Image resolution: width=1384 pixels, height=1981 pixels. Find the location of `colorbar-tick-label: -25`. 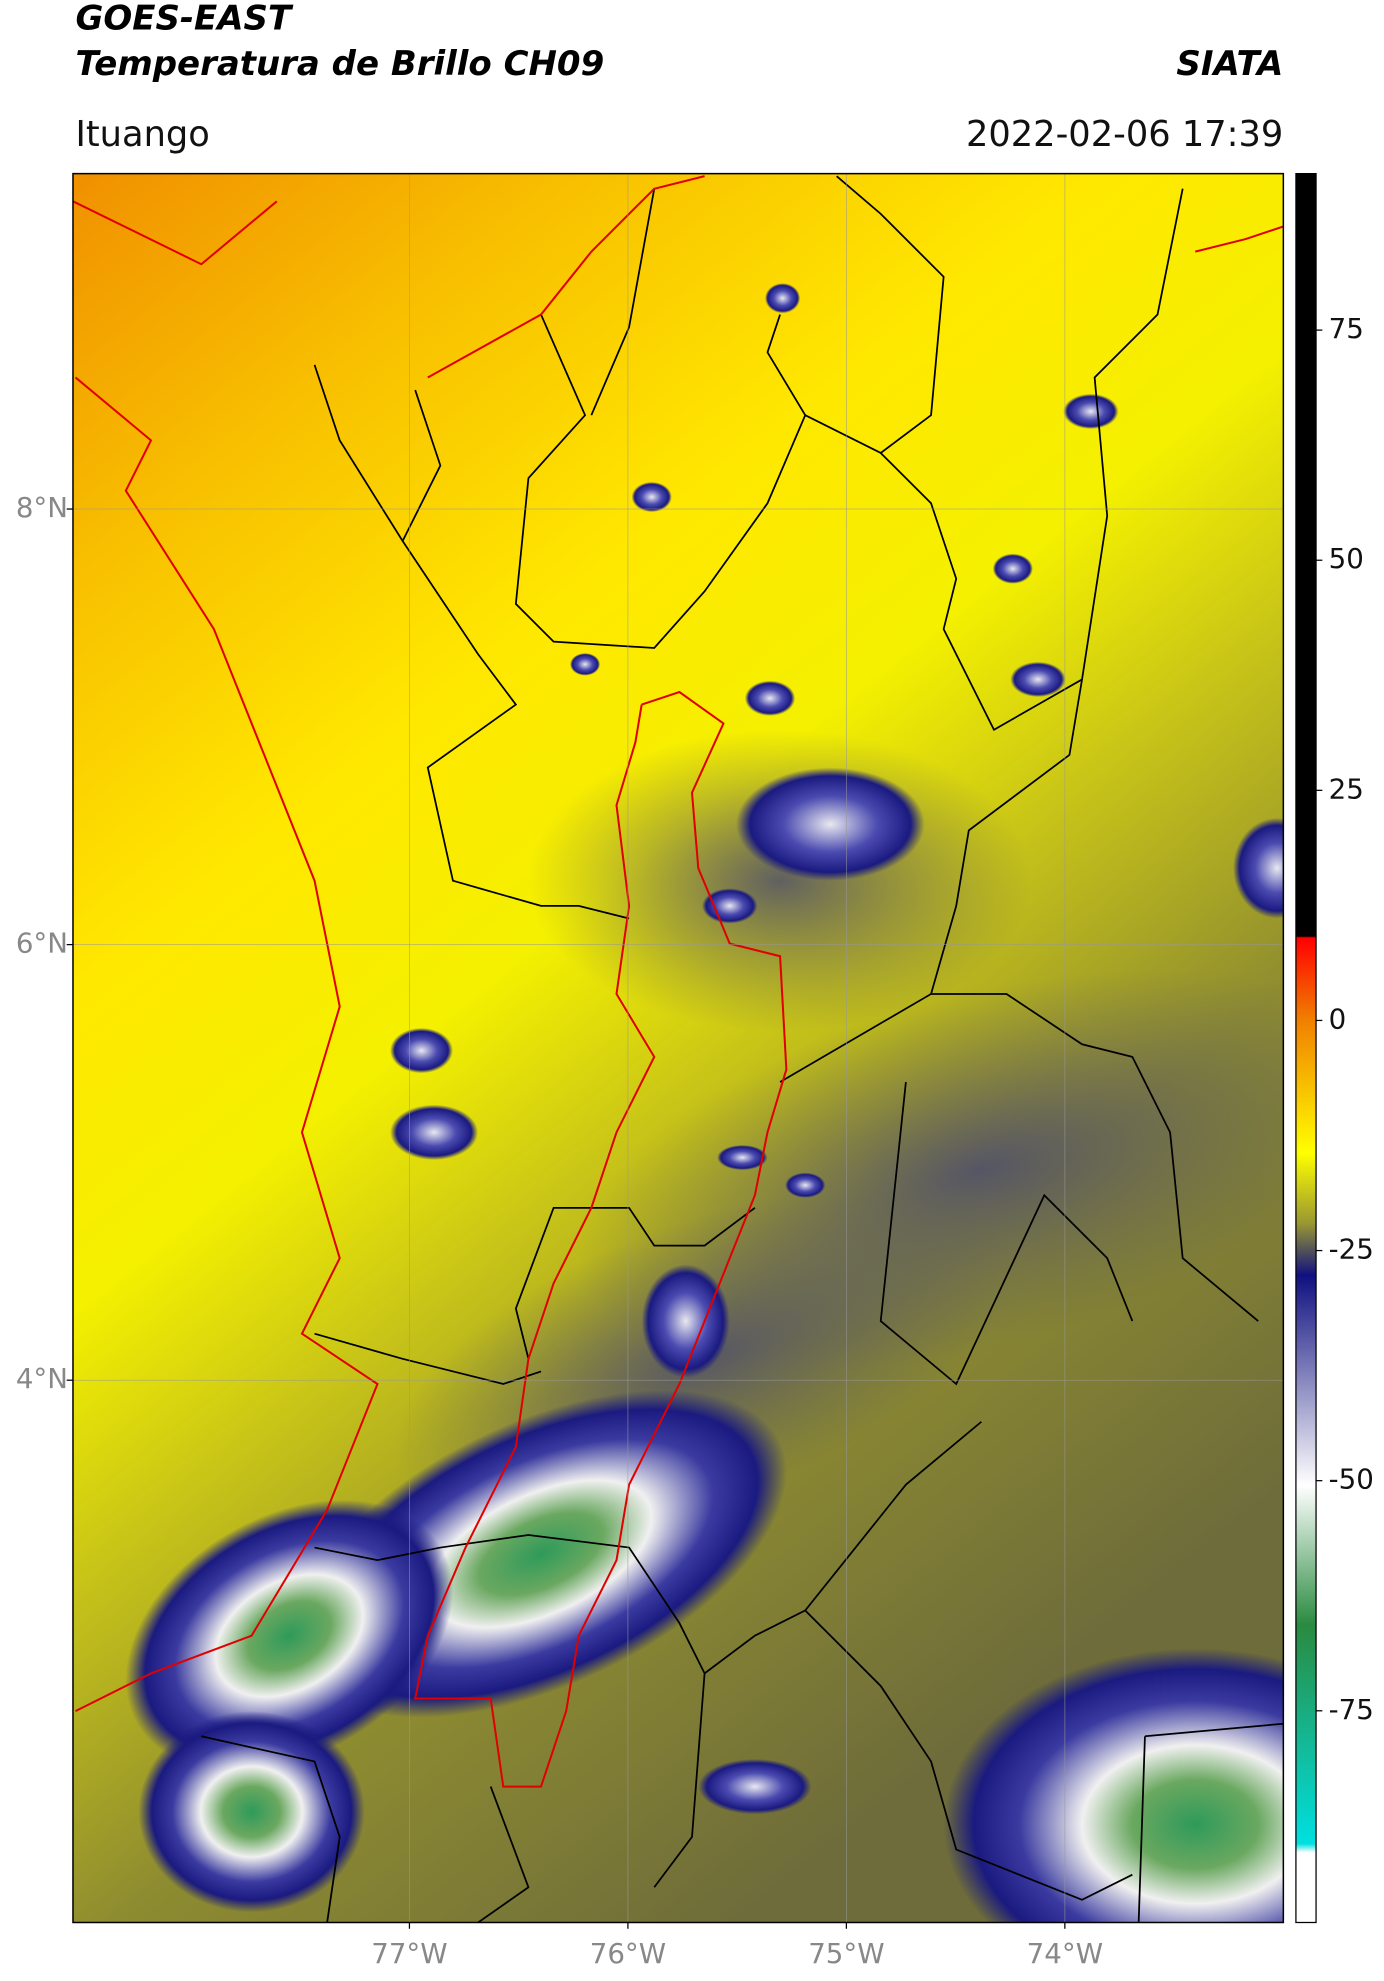

colorbar-tick-label: -25 is located at coordinates (1351, 1249).